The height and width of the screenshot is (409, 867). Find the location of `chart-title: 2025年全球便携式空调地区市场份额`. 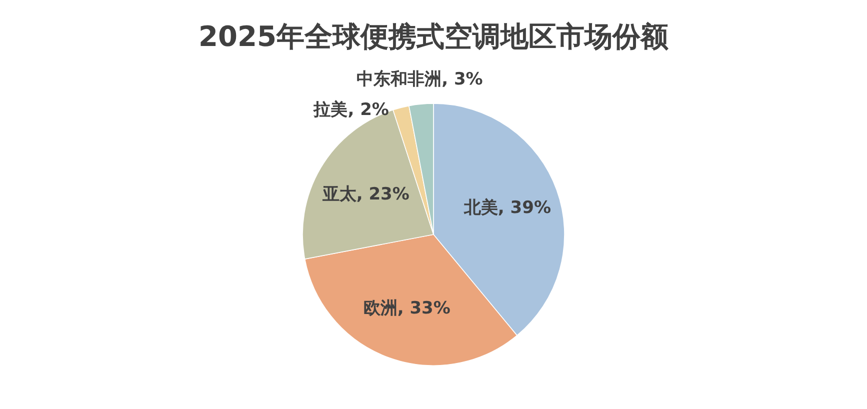

chart-title: 2025年全球便携式空调地区市场份额 is located at coordinates (434, 36).